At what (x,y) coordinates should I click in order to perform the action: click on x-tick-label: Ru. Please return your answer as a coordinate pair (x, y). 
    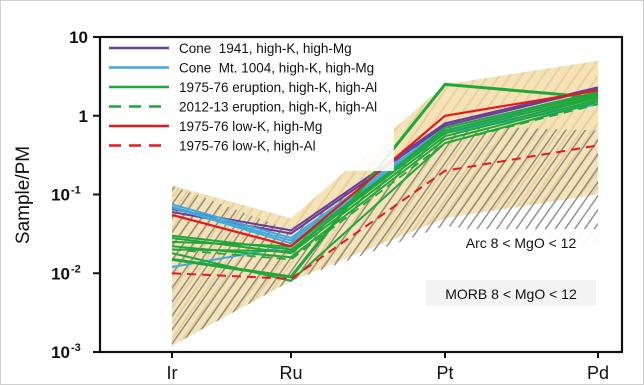
    Looking at the image, I should click on (290, 373).